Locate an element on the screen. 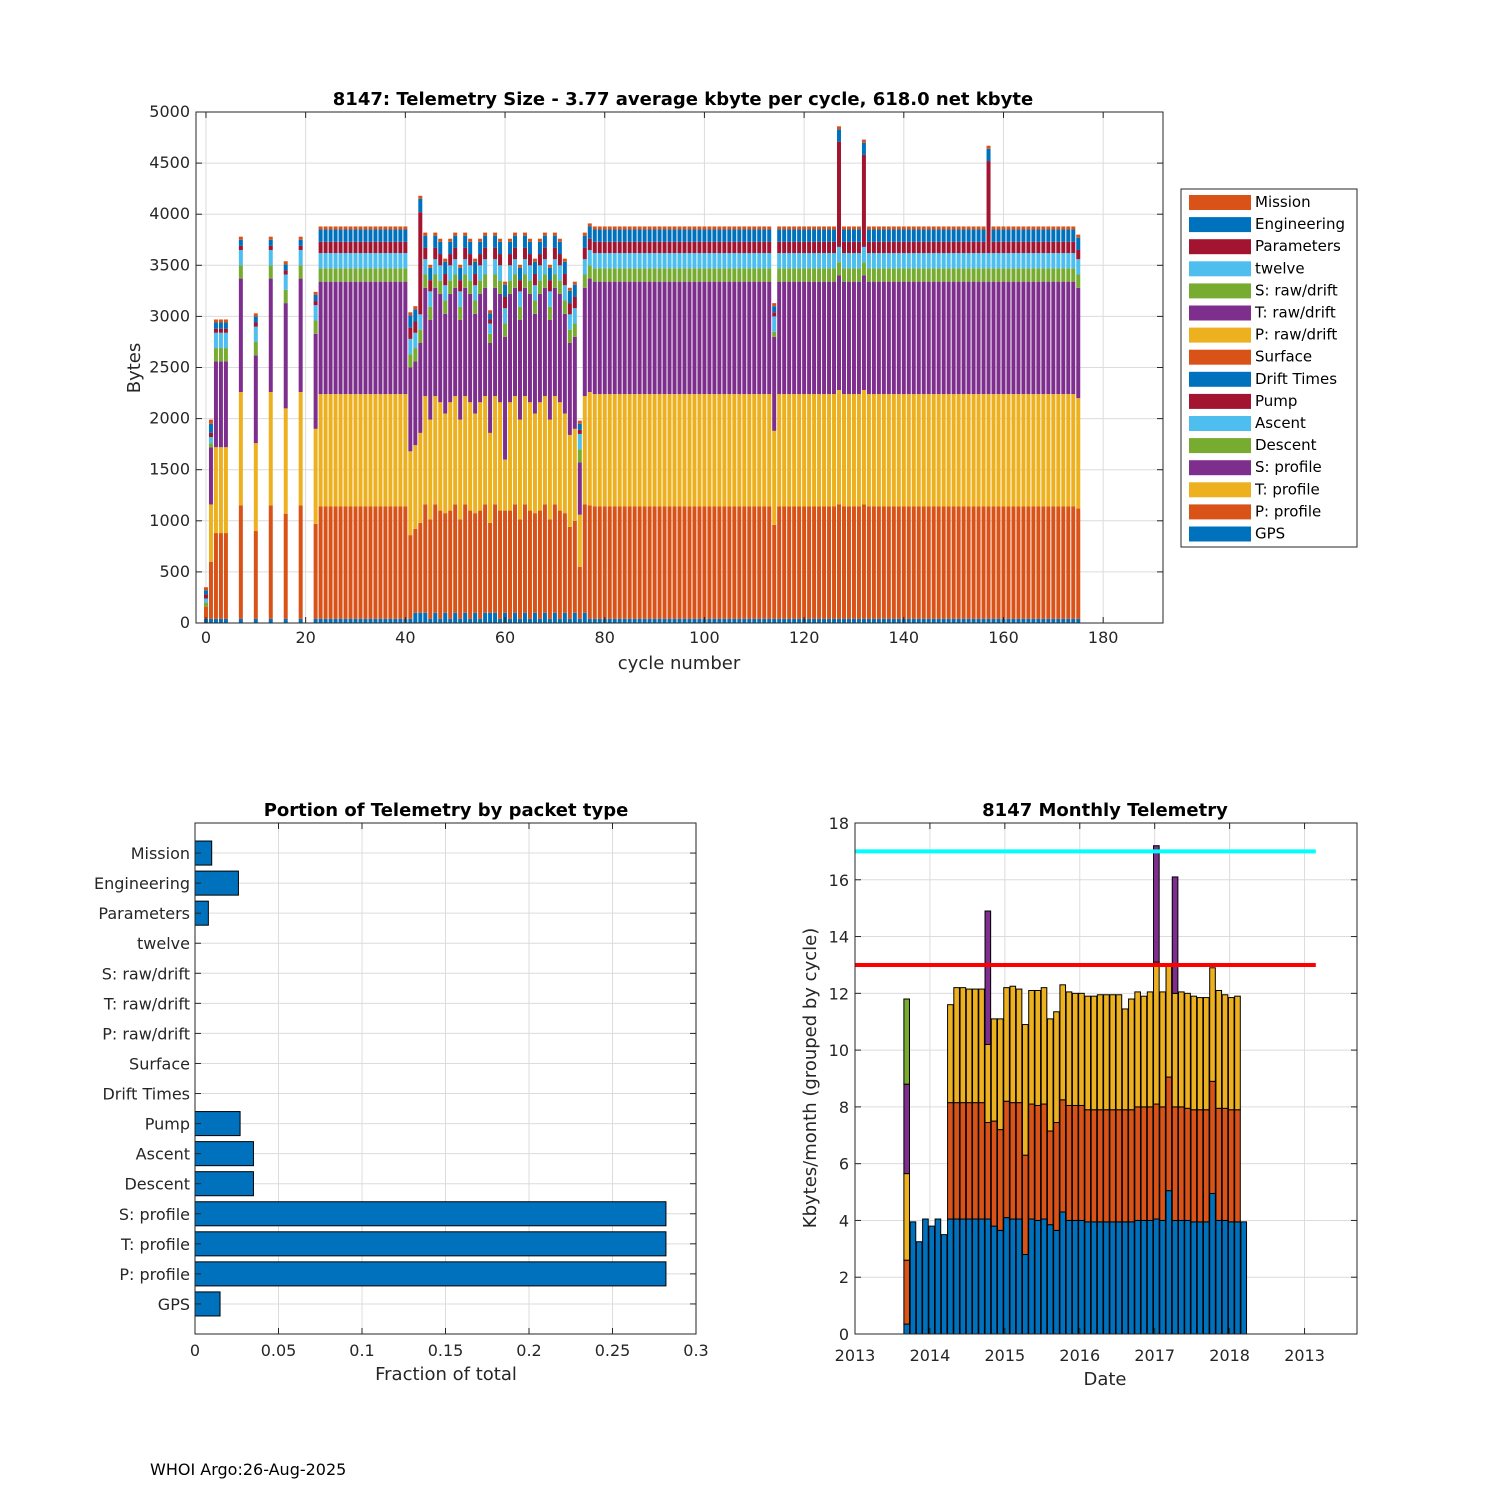 This screenshot has height=1500, width=1500. x-tick-label: 2017 is located at coordinates (1154, 1355).